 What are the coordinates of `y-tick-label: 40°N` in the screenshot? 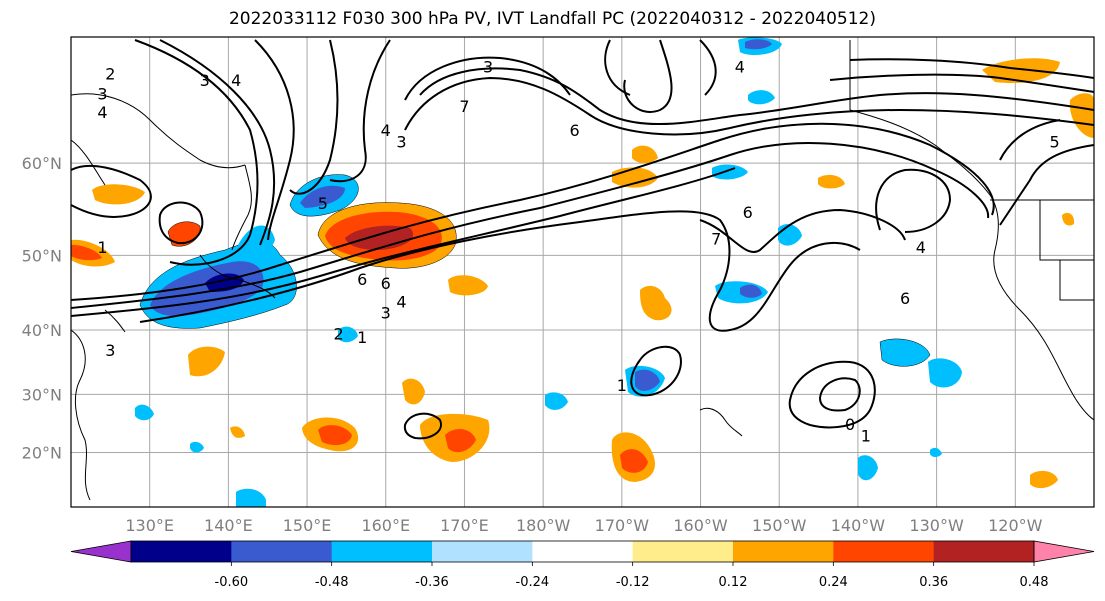 It's located at (42, 330).